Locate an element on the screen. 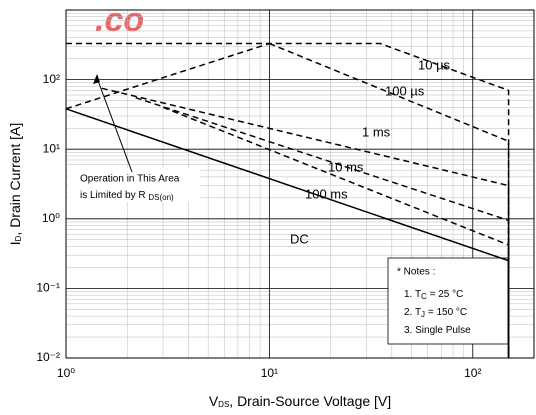 The height and width of the screenshot is (415, 536). series-label: 10 ms is located at coordinates (346, 166).